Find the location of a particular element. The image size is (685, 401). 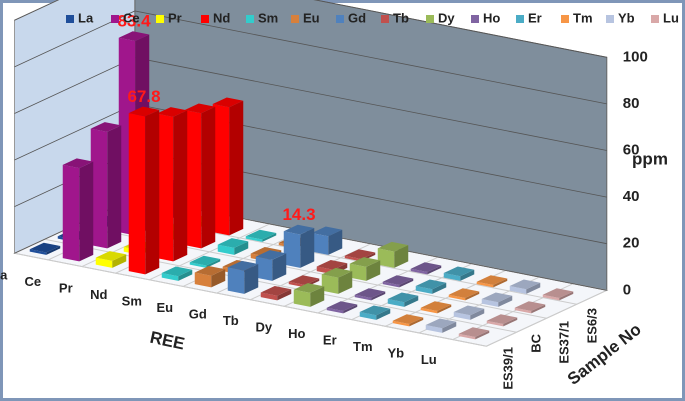

y-tick-label: 0 is located at coordinates (627, 289).